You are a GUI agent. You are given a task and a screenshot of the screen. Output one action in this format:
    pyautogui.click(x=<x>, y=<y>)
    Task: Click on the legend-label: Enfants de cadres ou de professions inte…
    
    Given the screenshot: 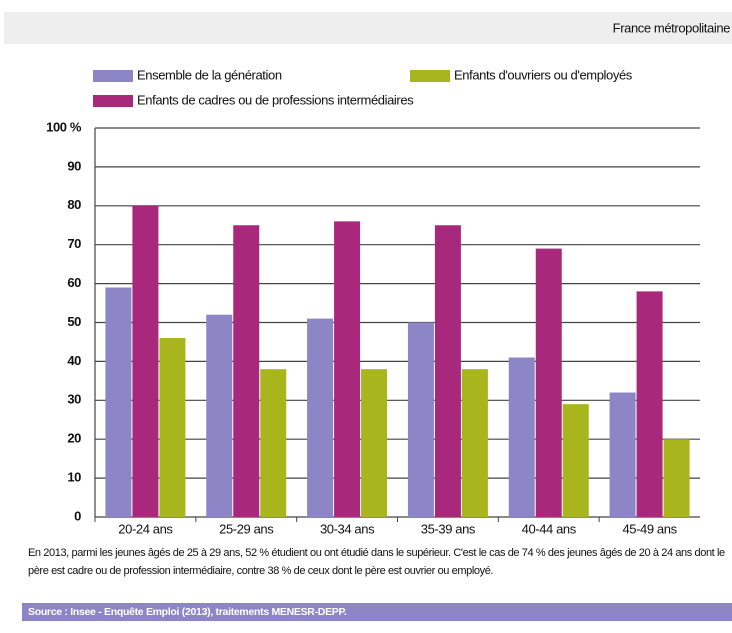 What is the action you would take?
    pyautogui.click(x=275, y=99)
    